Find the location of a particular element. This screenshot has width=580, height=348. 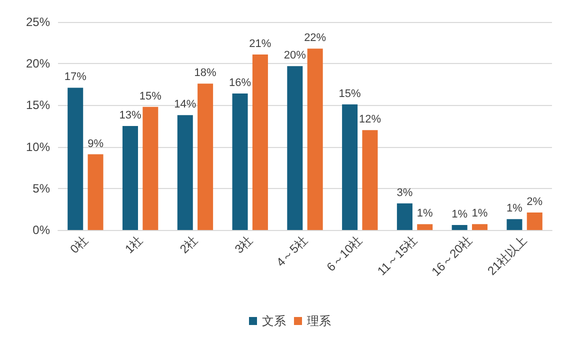

data-label: 14% is located at coordinates (185, 104).